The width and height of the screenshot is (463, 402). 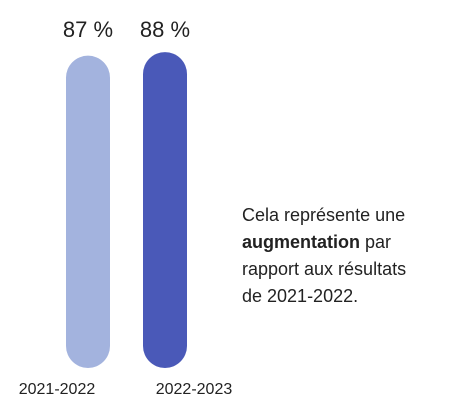 What do you see at coordinates (194, 389) in the screenshot?
I see `x-tick-label: 2022-2023` at bounding box center [194, 389].